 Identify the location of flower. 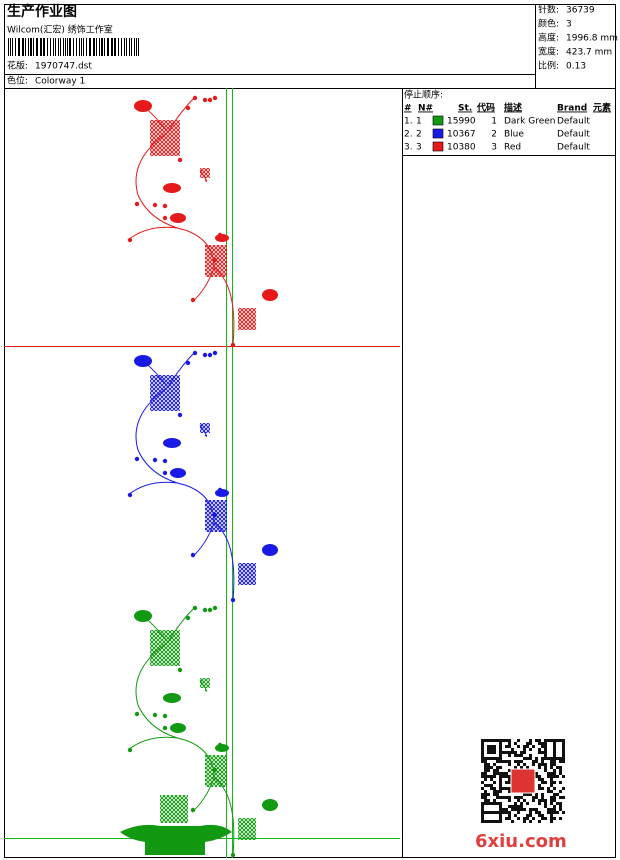
(205, 683).